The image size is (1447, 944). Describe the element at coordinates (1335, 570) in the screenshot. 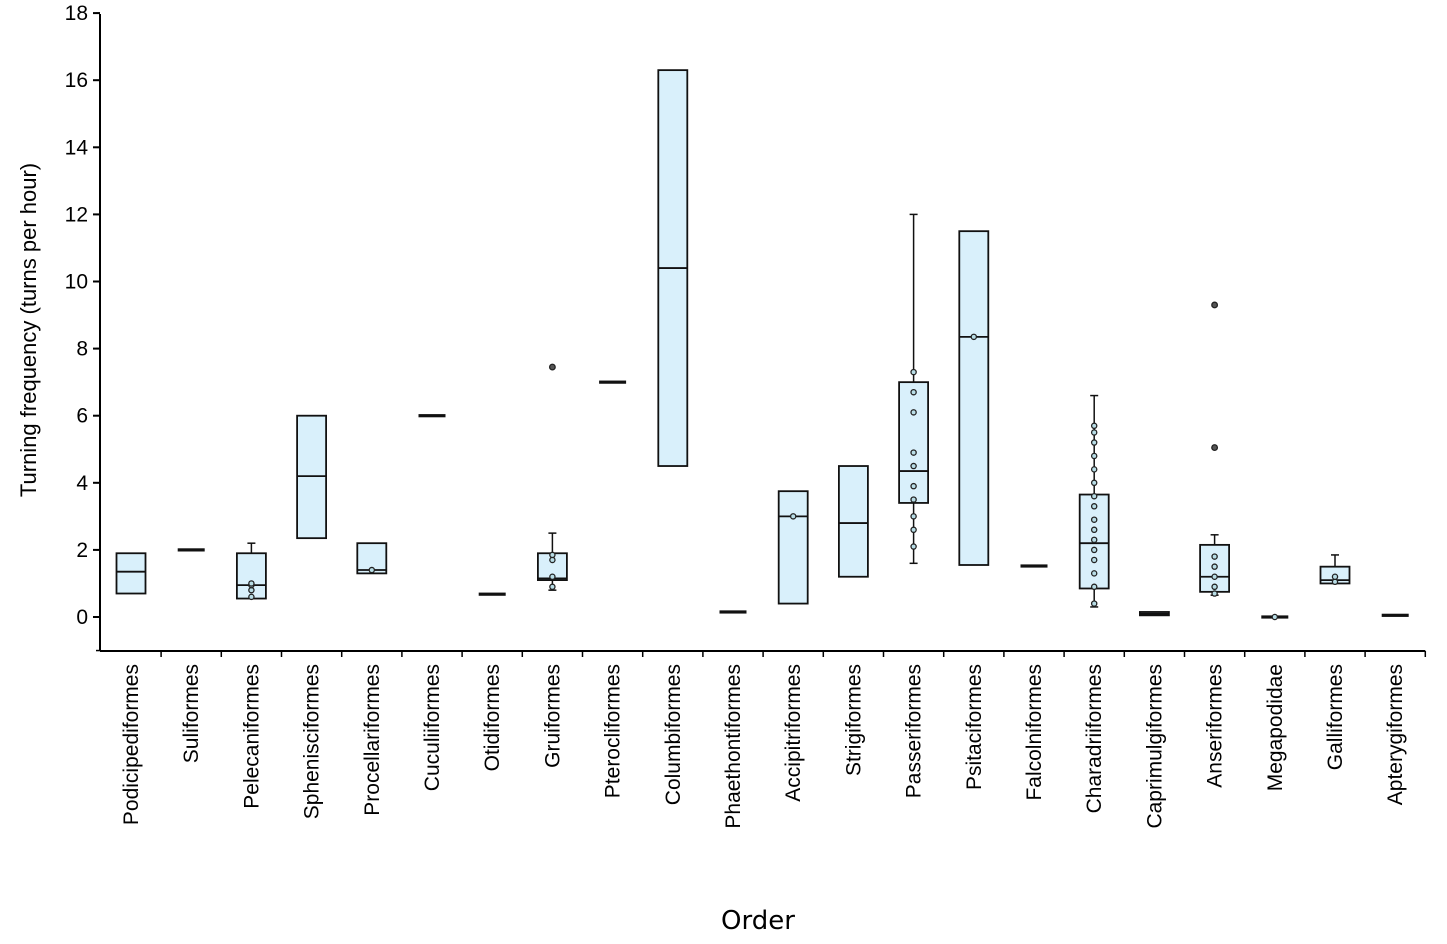

I see `box-galliformes` at that location.